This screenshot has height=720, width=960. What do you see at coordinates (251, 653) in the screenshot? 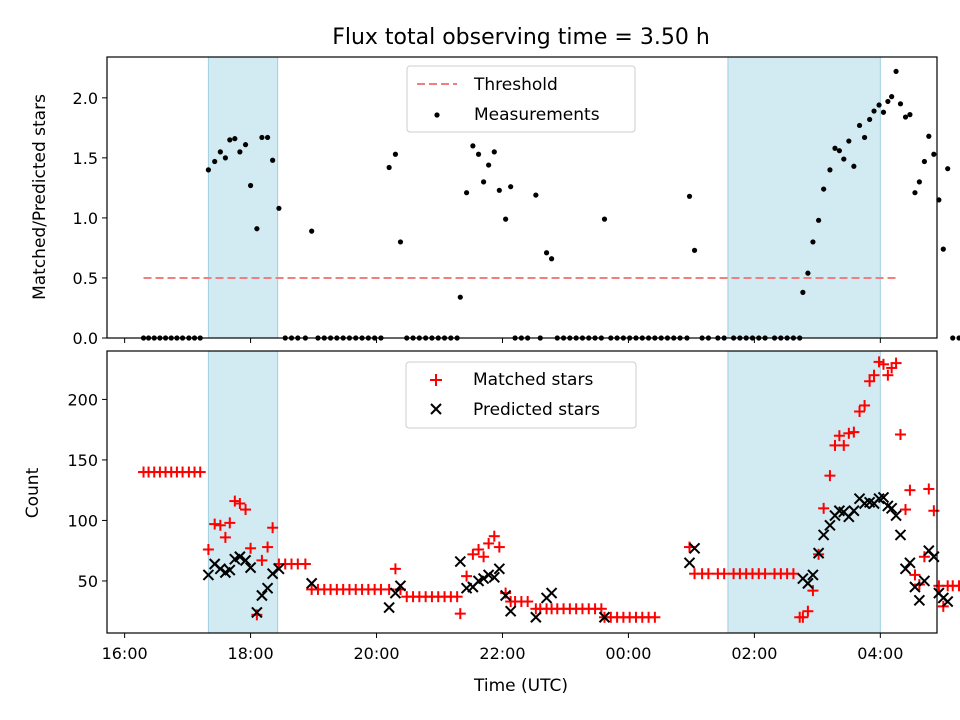
I see `bottom-x-tick-label: 18:00` at bounding box center [251, 653].